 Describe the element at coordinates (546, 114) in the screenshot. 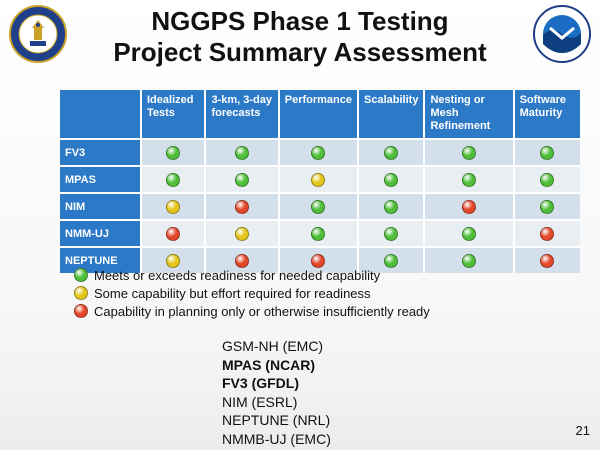

I see `column-header: Software Maturity` at that location.